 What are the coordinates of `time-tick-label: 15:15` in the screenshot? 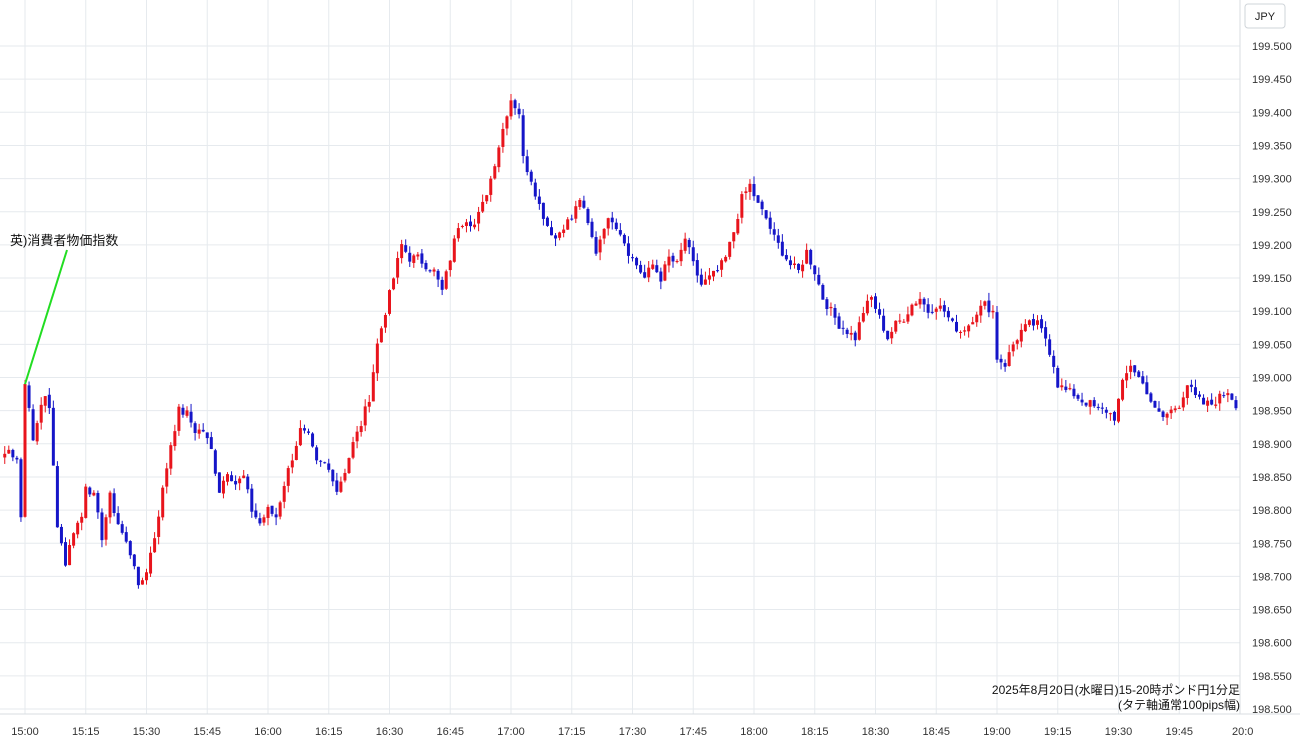 It's located at (86, 732).